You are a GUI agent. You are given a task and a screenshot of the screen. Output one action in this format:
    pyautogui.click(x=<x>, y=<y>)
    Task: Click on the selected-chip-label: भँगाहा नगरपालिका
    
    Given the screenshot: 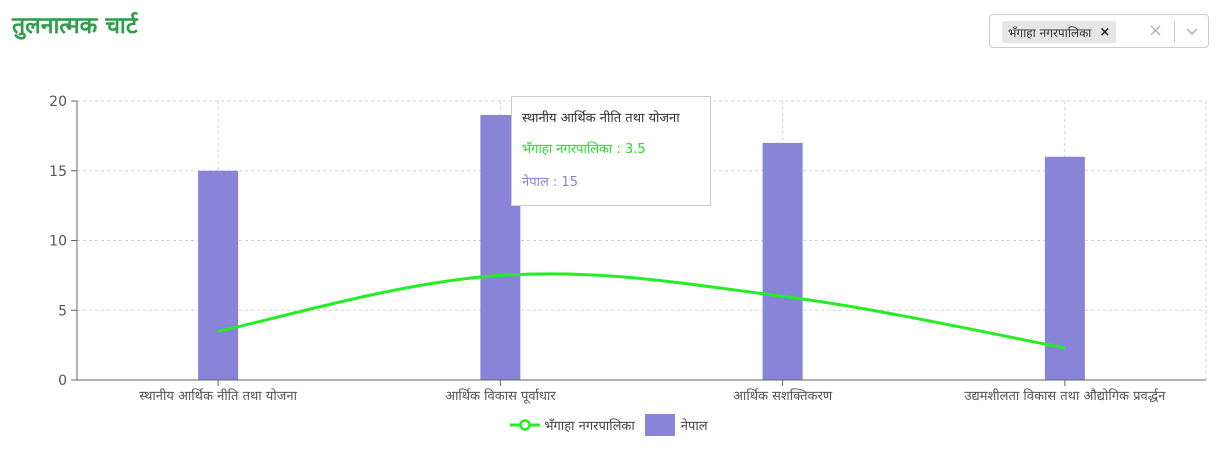 What is the action you would take?
    pyautogui.click(x=1050, y=32)
    